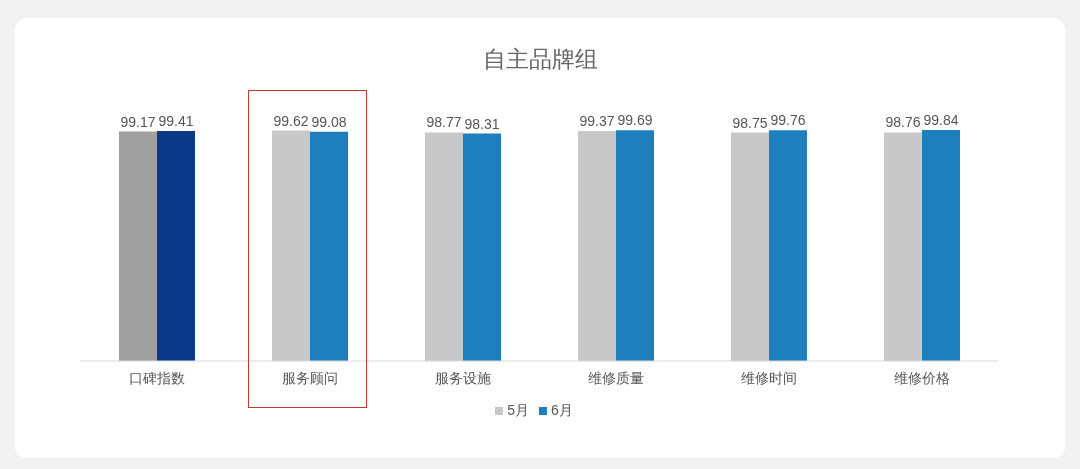 The width and height of the screenshot is (1080, 469). Describe the element at coordinates (768, 377) in the screenshot. I see `x-tick-label: 维修时间` at that location.